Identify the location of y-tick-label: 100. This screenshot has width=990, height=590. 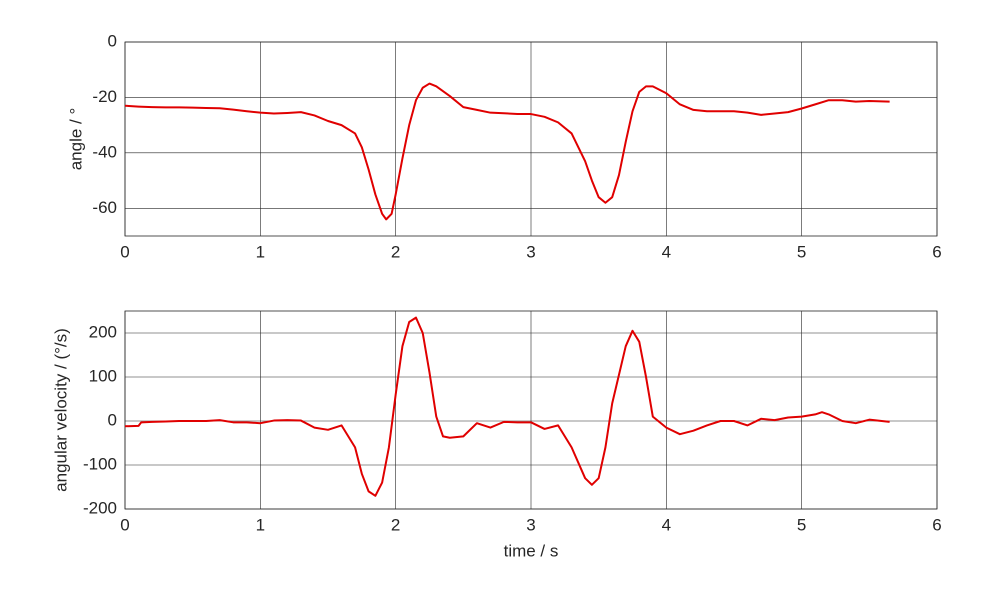
(103, 375).